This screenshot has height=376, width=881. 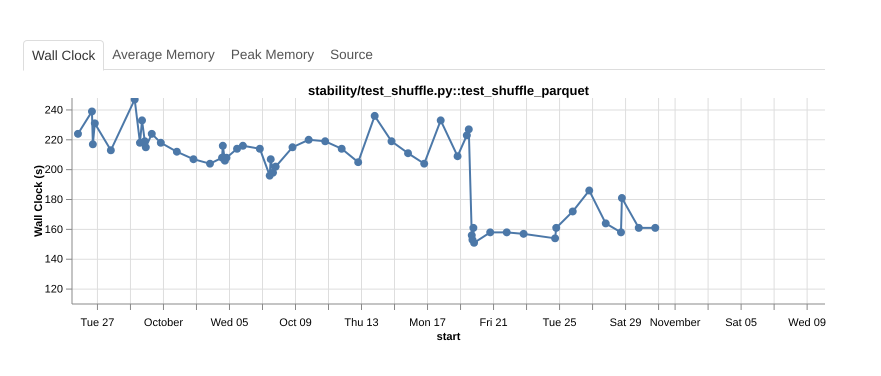 What do you see at coordinates (559, 323) in the screenshot?
I see `x-tick-label: Tue 25` at bounding box center [559, 323].